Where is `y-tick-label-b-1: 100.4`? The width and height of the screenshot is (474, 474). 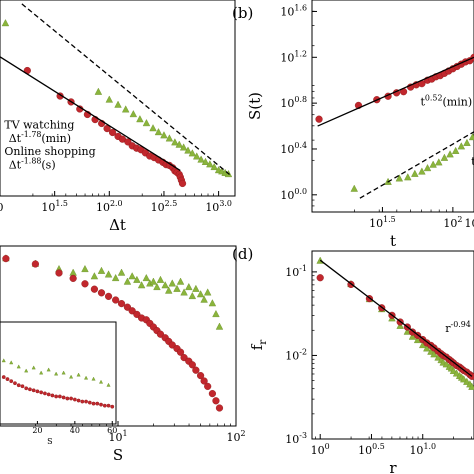 y-tick-label-b-1: 100.4 is located at coordinates (293, 148).